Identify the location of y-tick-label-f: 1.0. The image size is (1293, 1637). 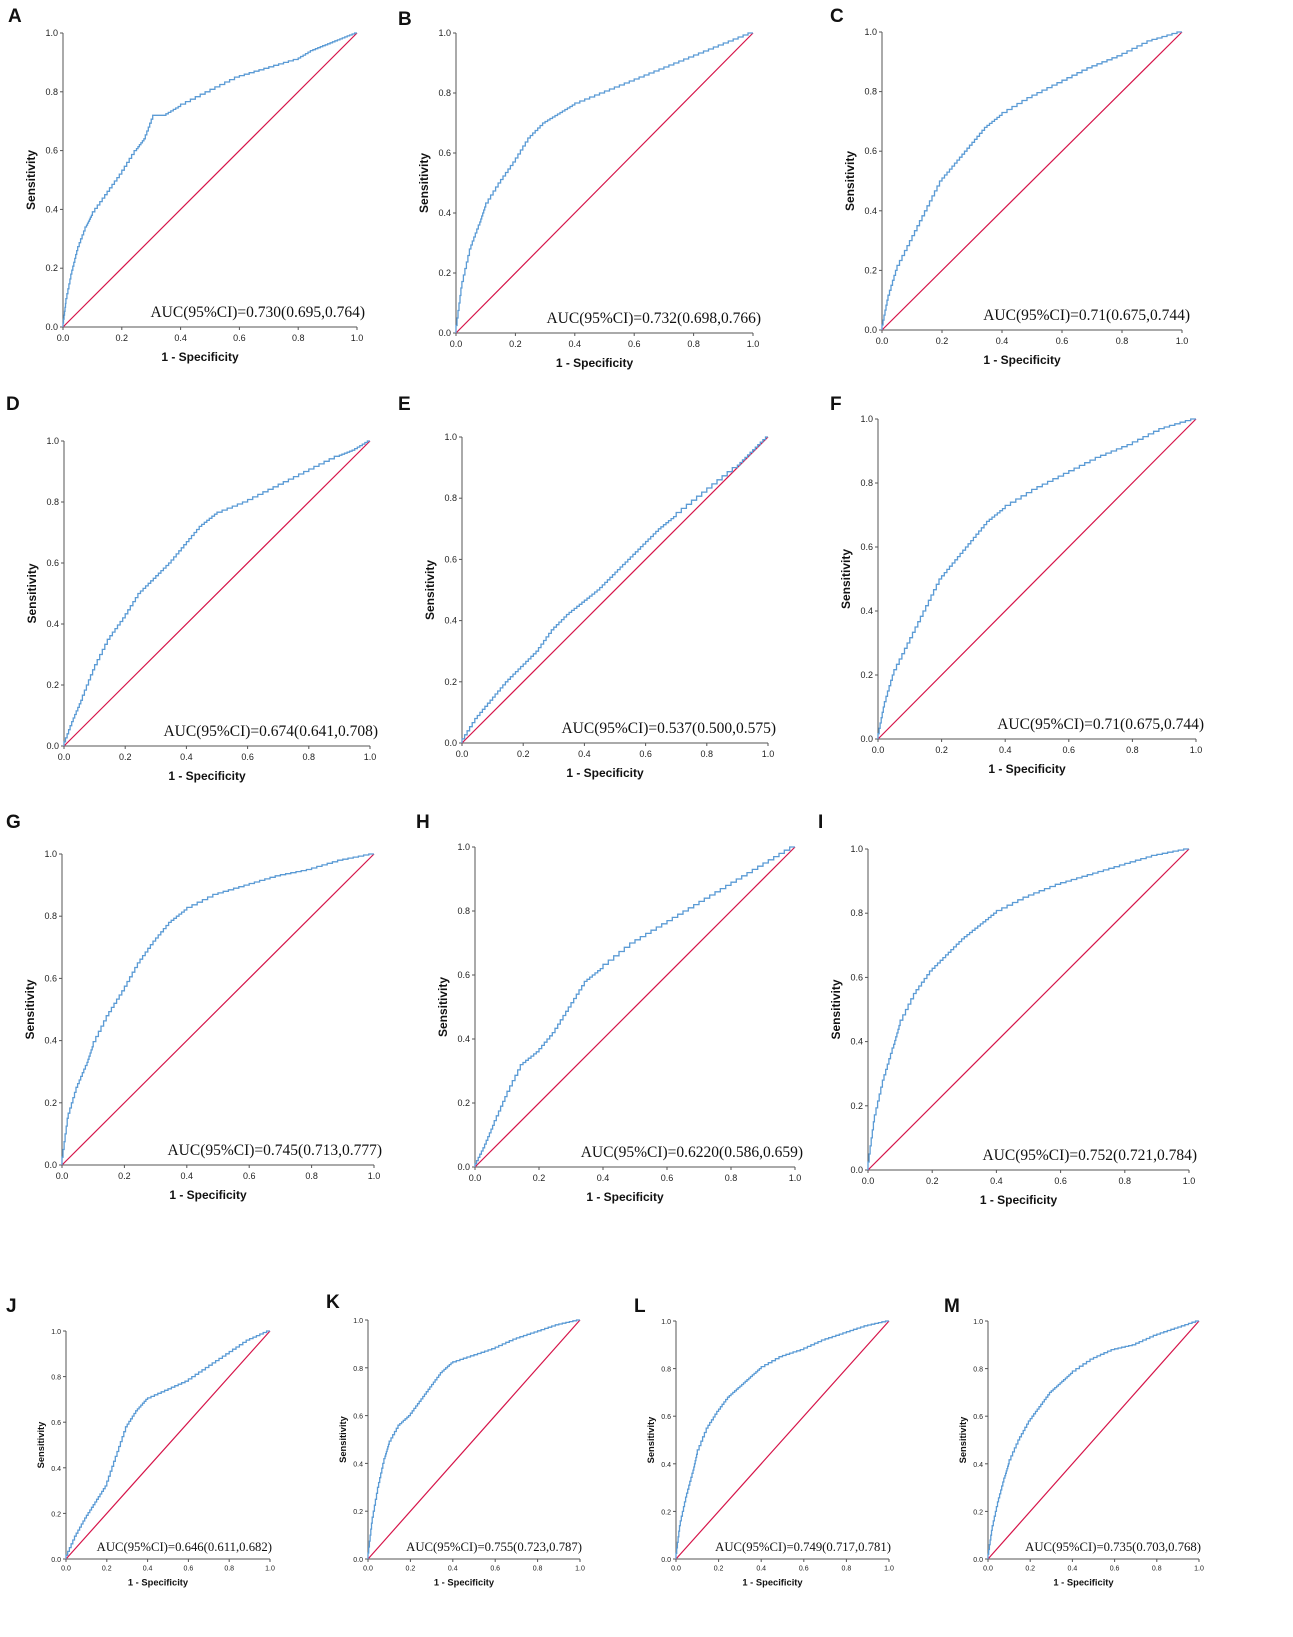
(866, 419).